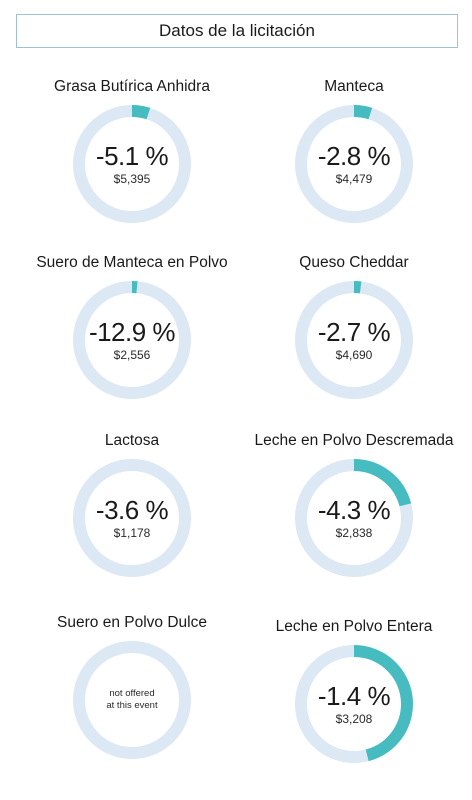 This screenshot has height=800, width=472. I want to click on percent-change: -4.3 %, so click(354, 510).